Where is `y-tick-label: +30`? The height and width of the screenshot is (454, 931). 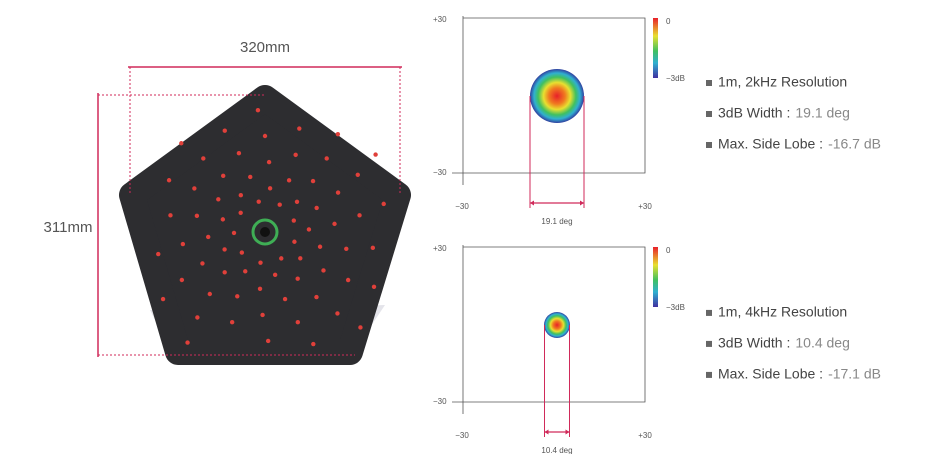 y-tick-label: +30 is located at coordinates (440, 248).